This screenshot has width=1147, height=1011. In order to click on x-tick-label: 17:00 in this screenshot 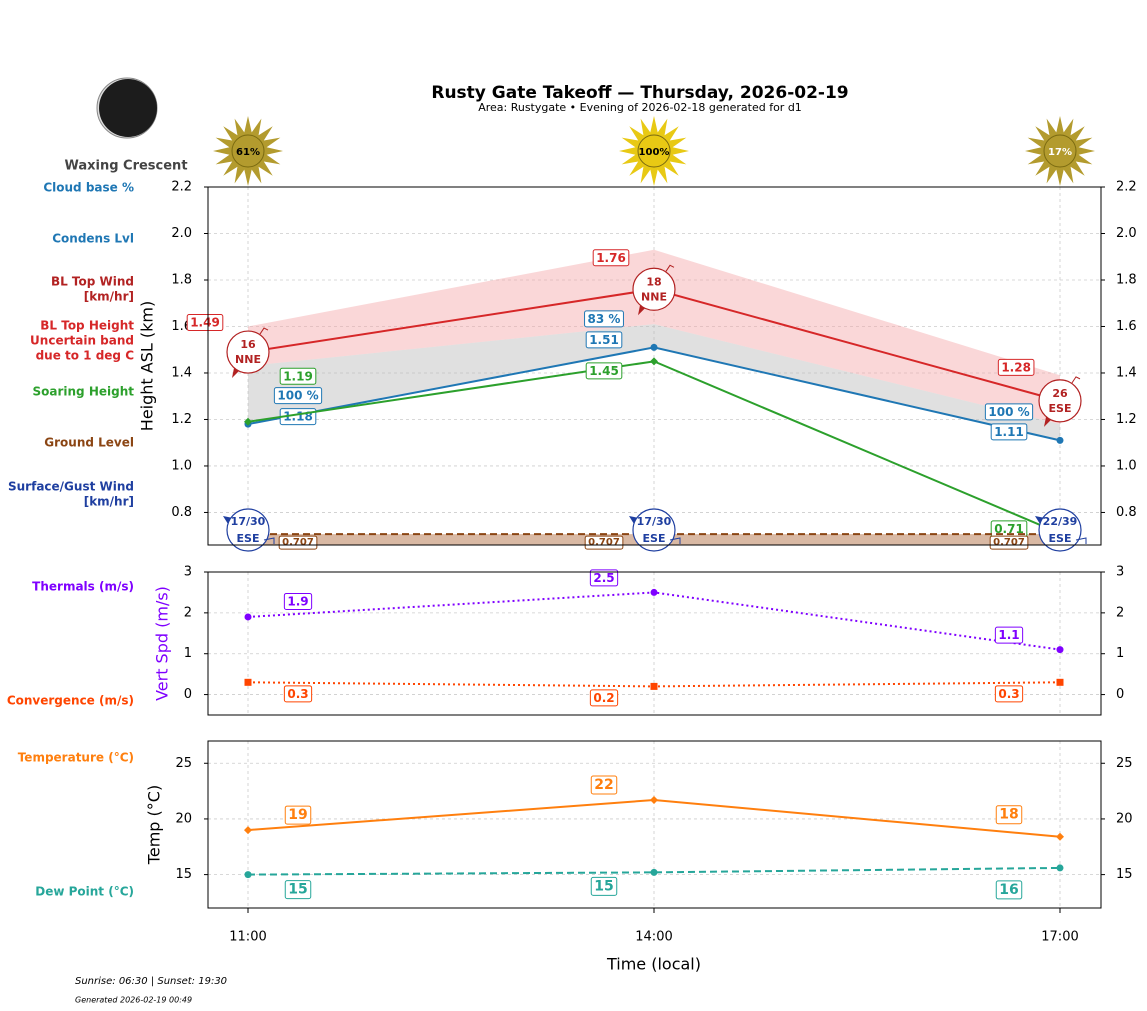, I will do `click(1059, 937)`.